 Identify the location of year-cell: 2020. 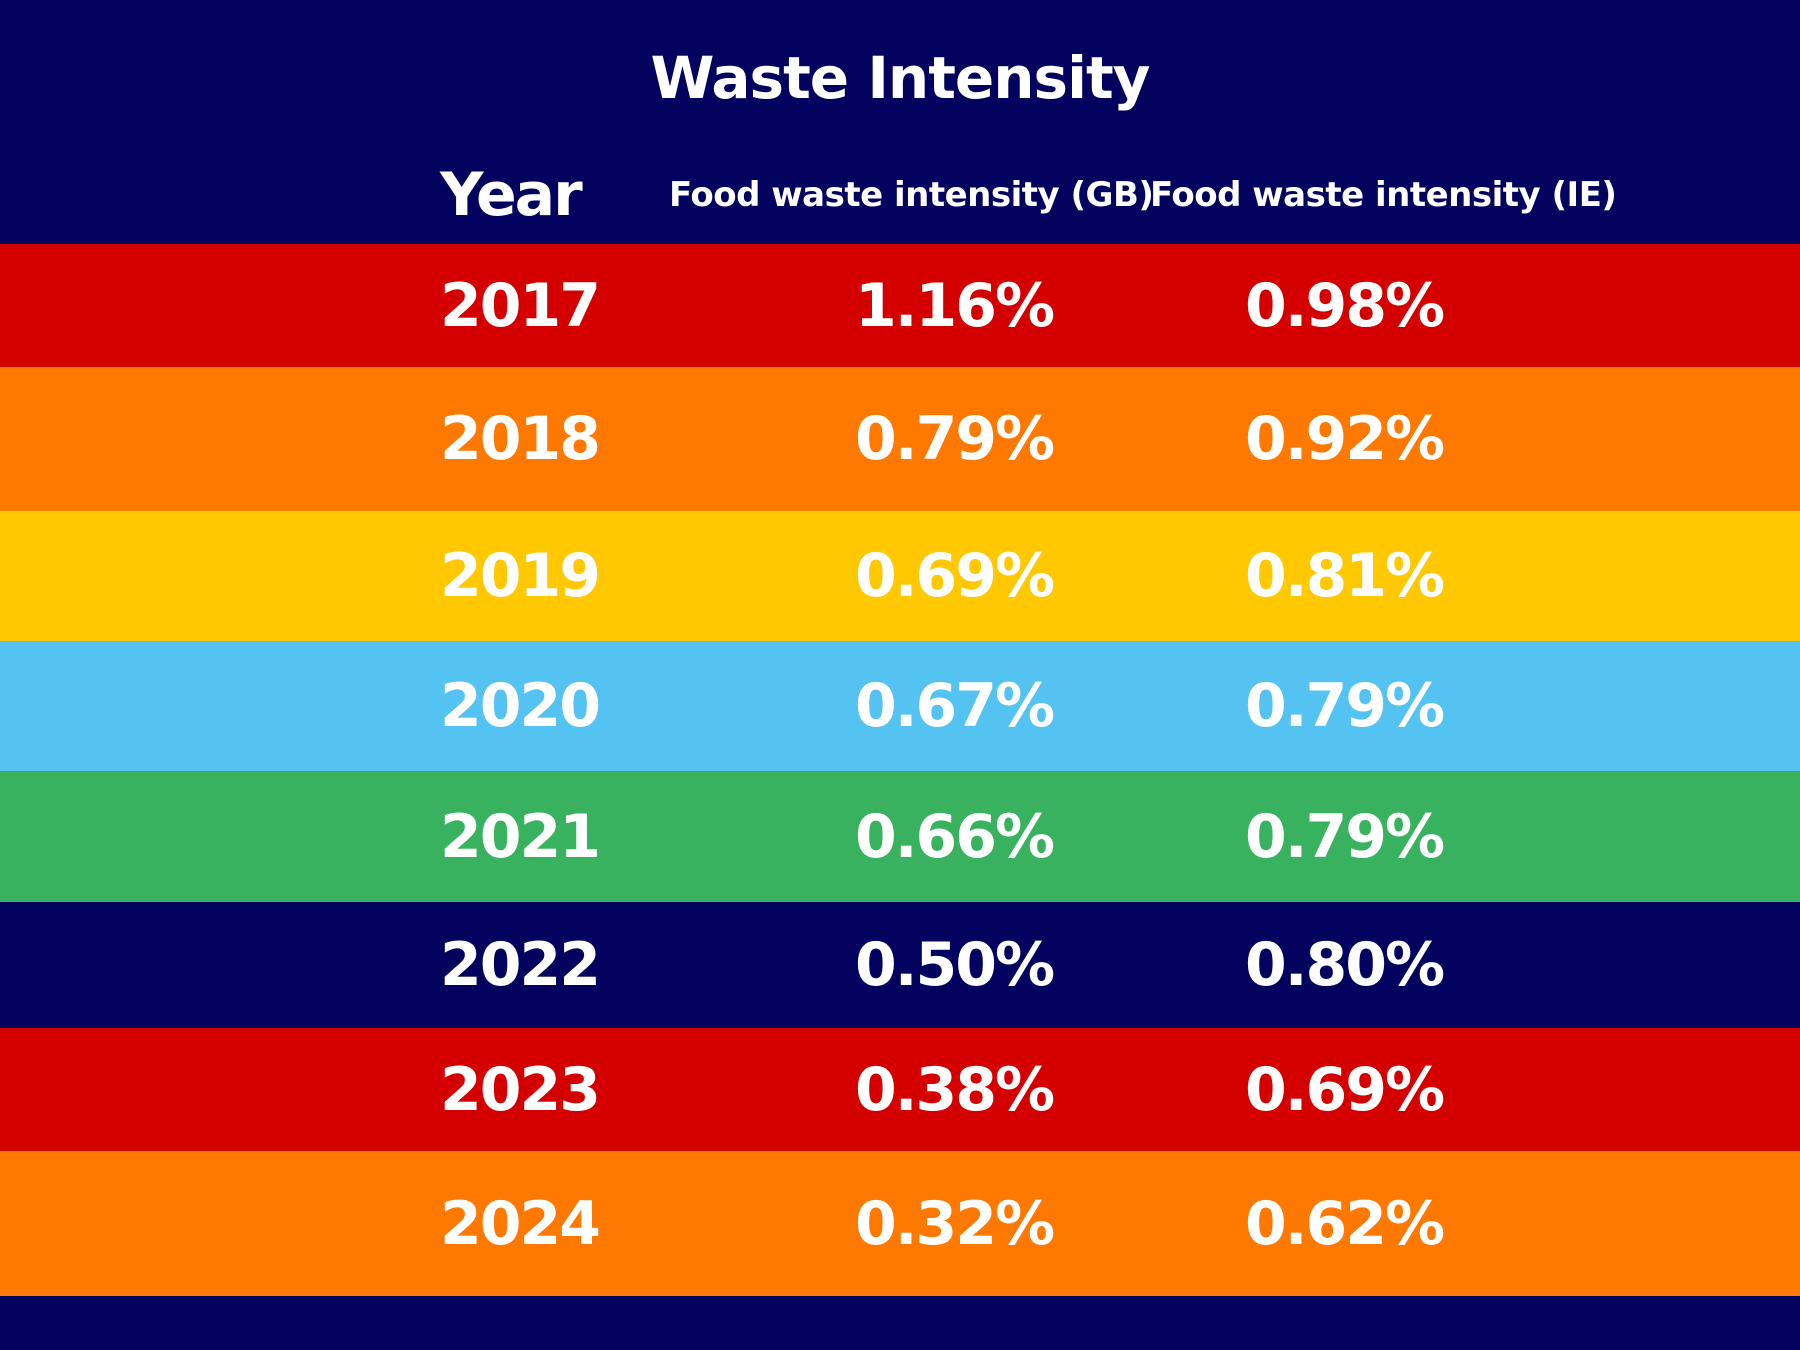
(520, 706).